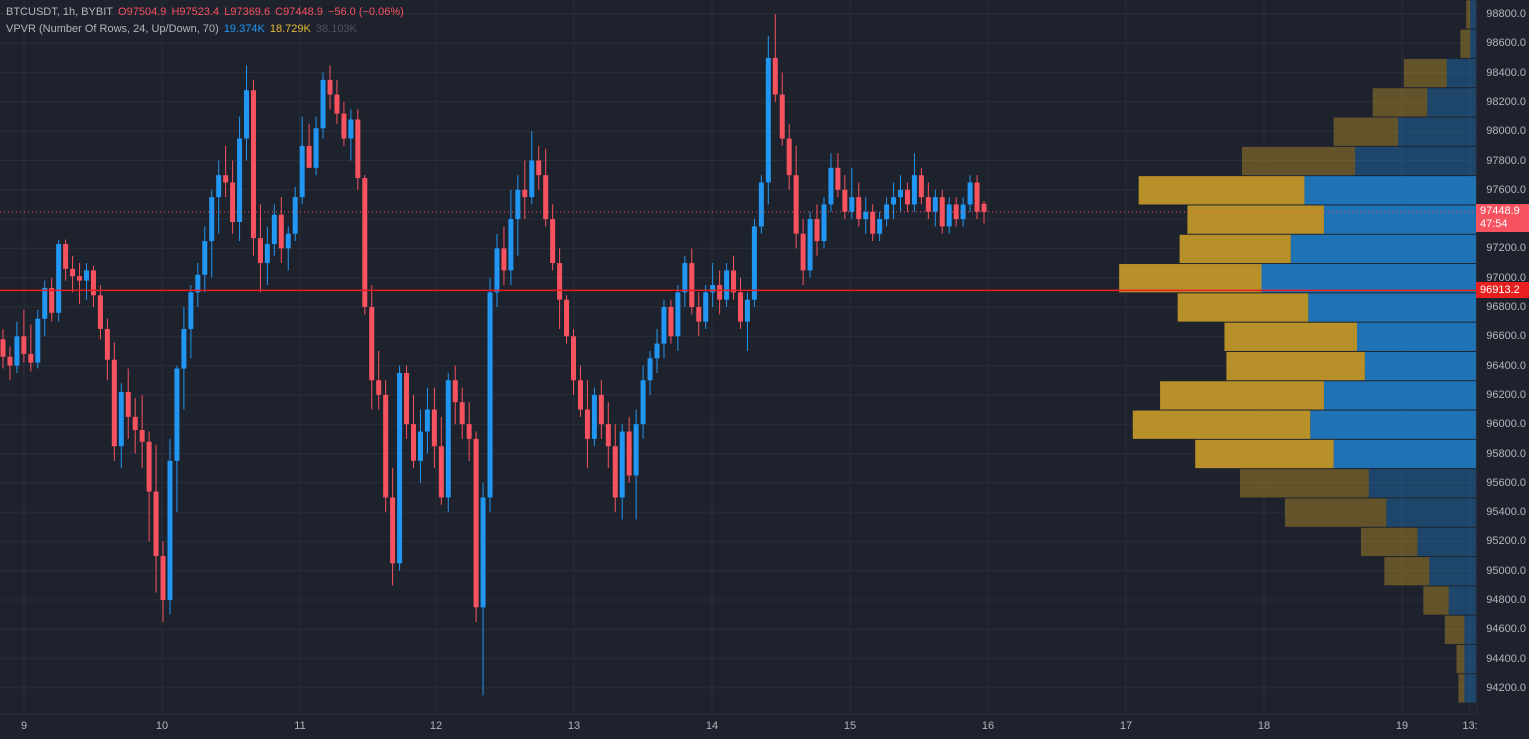 The width and height of the screenshot is (1529, 739). What do you see at coordinates (59, 12) in the screenshot?
I see `symbol-label: BTCUSDT, 1h, BYBIT` at bounding box center [59, 12].